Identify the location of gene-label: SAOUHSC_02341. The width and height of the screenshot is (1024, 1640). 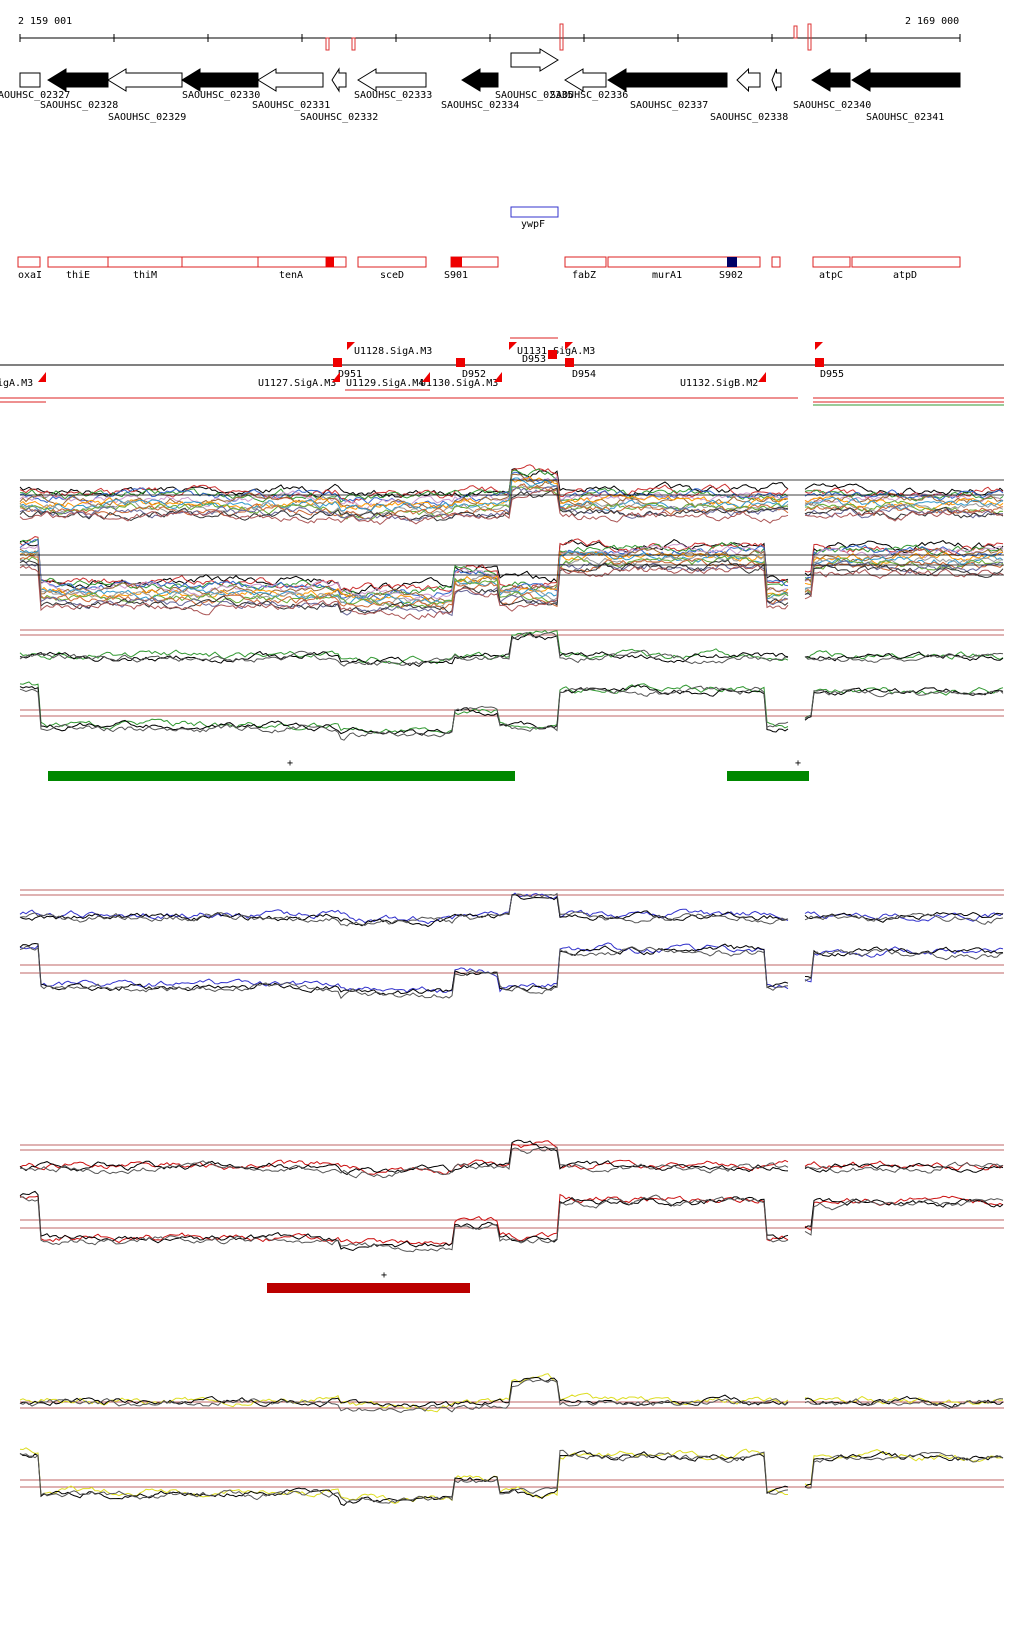
(905, 117).